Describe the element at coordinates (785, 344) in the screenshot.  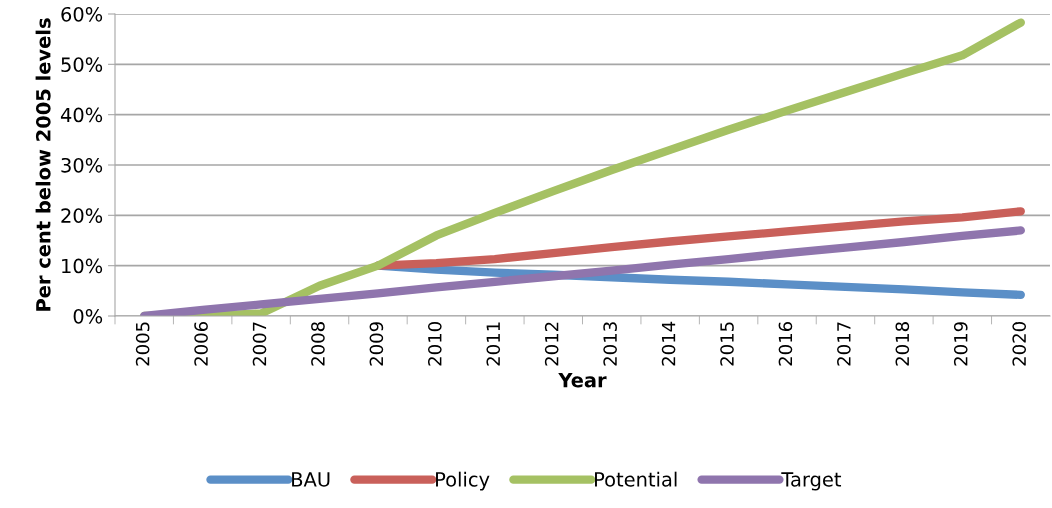
I see `x-tick-label: 2016` at that location.